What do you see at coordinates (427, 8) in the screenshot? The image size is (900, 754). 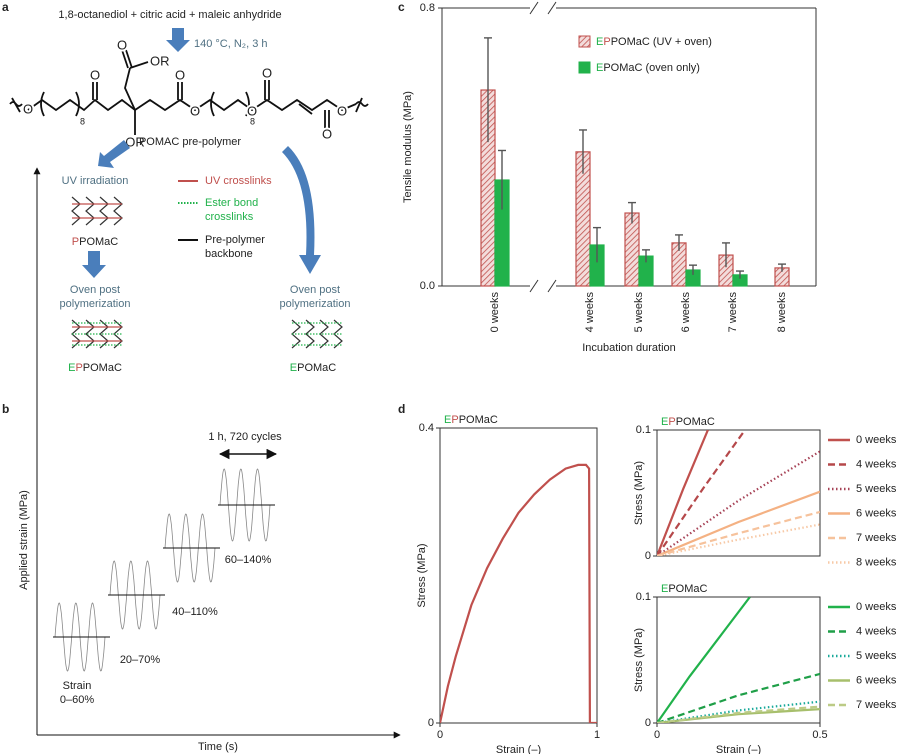 I see `y-tick-label: 0.8` at bounding box center [427, 8].